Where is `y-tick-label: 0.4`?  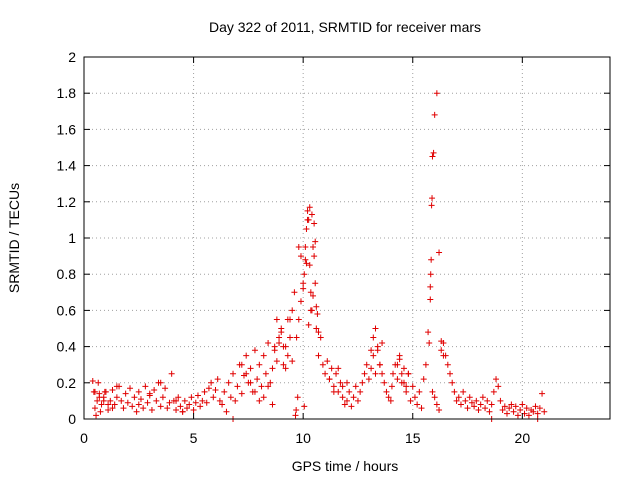
y-tick-label: 0.4 is located at coordinates (67, 347).